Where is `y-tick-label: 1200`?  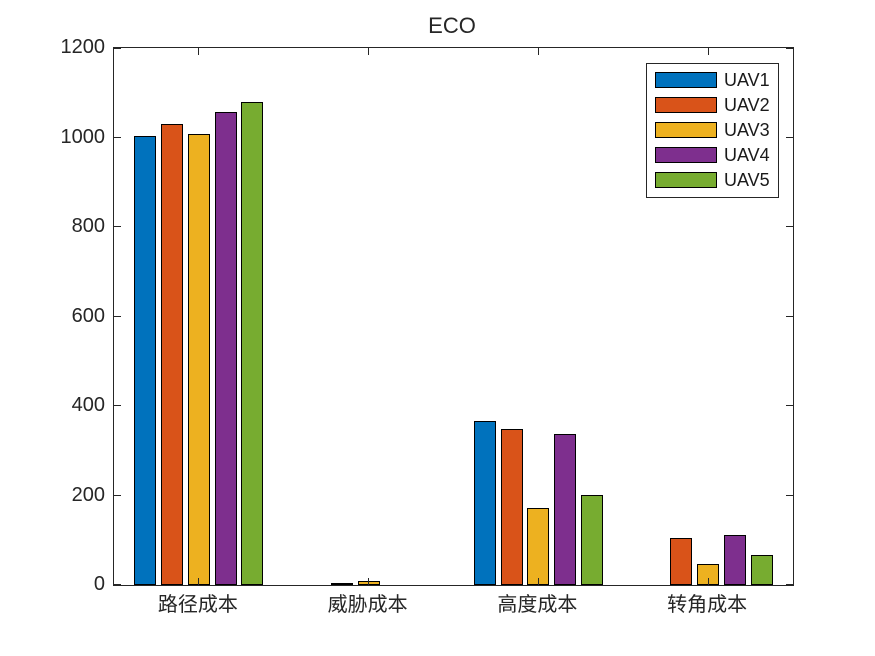 y-tick-label: 1200 is located at coordinates (83, 47).